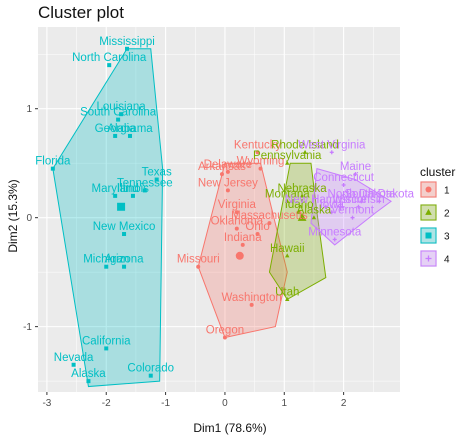 The height and width of the screenshot is (440, 474). Describe the element at coordinates (243, 238) in the screenshot. I see `point-label: Indiana` at that location.